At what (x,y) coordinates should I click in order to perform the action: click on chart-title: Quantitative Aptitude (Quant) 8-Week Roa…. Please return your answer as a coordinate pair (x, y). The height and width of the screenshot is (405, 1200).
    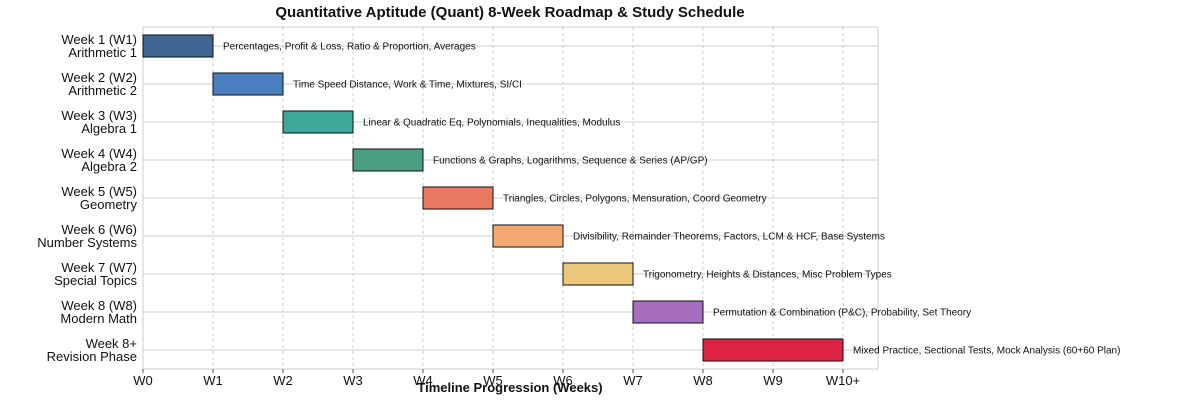
    Looking at the image, I should click on (509, 12).